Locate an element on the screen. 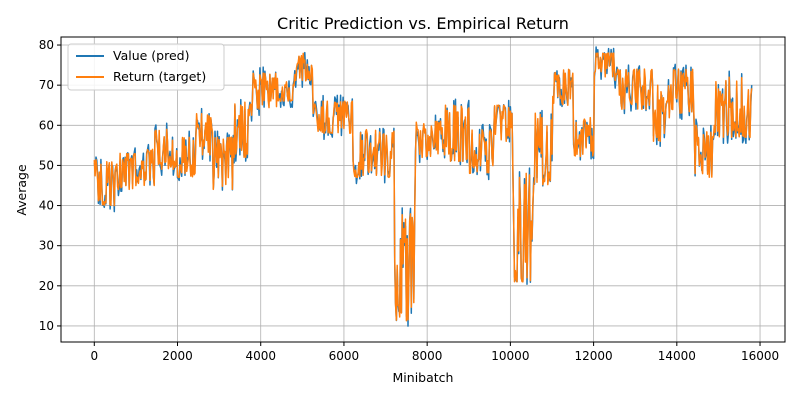 Image resolution: width=800 pixels, height=400 pixels. y-tick-label: 10 is located at coordinates (46, 326).